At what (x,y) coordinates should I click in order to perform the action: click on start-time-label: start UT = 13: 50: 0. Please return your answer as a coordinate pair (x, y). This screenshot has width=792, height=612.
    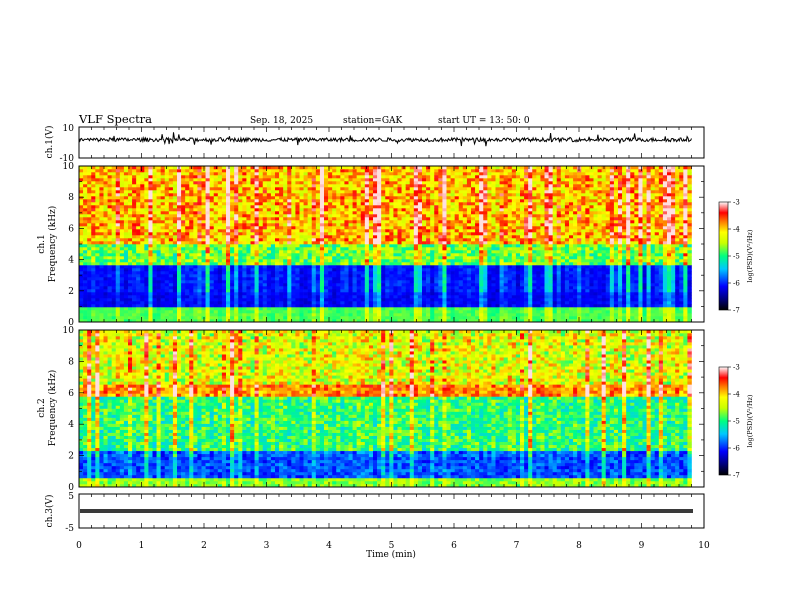
    Looking at the image, I should click on (484, 121).